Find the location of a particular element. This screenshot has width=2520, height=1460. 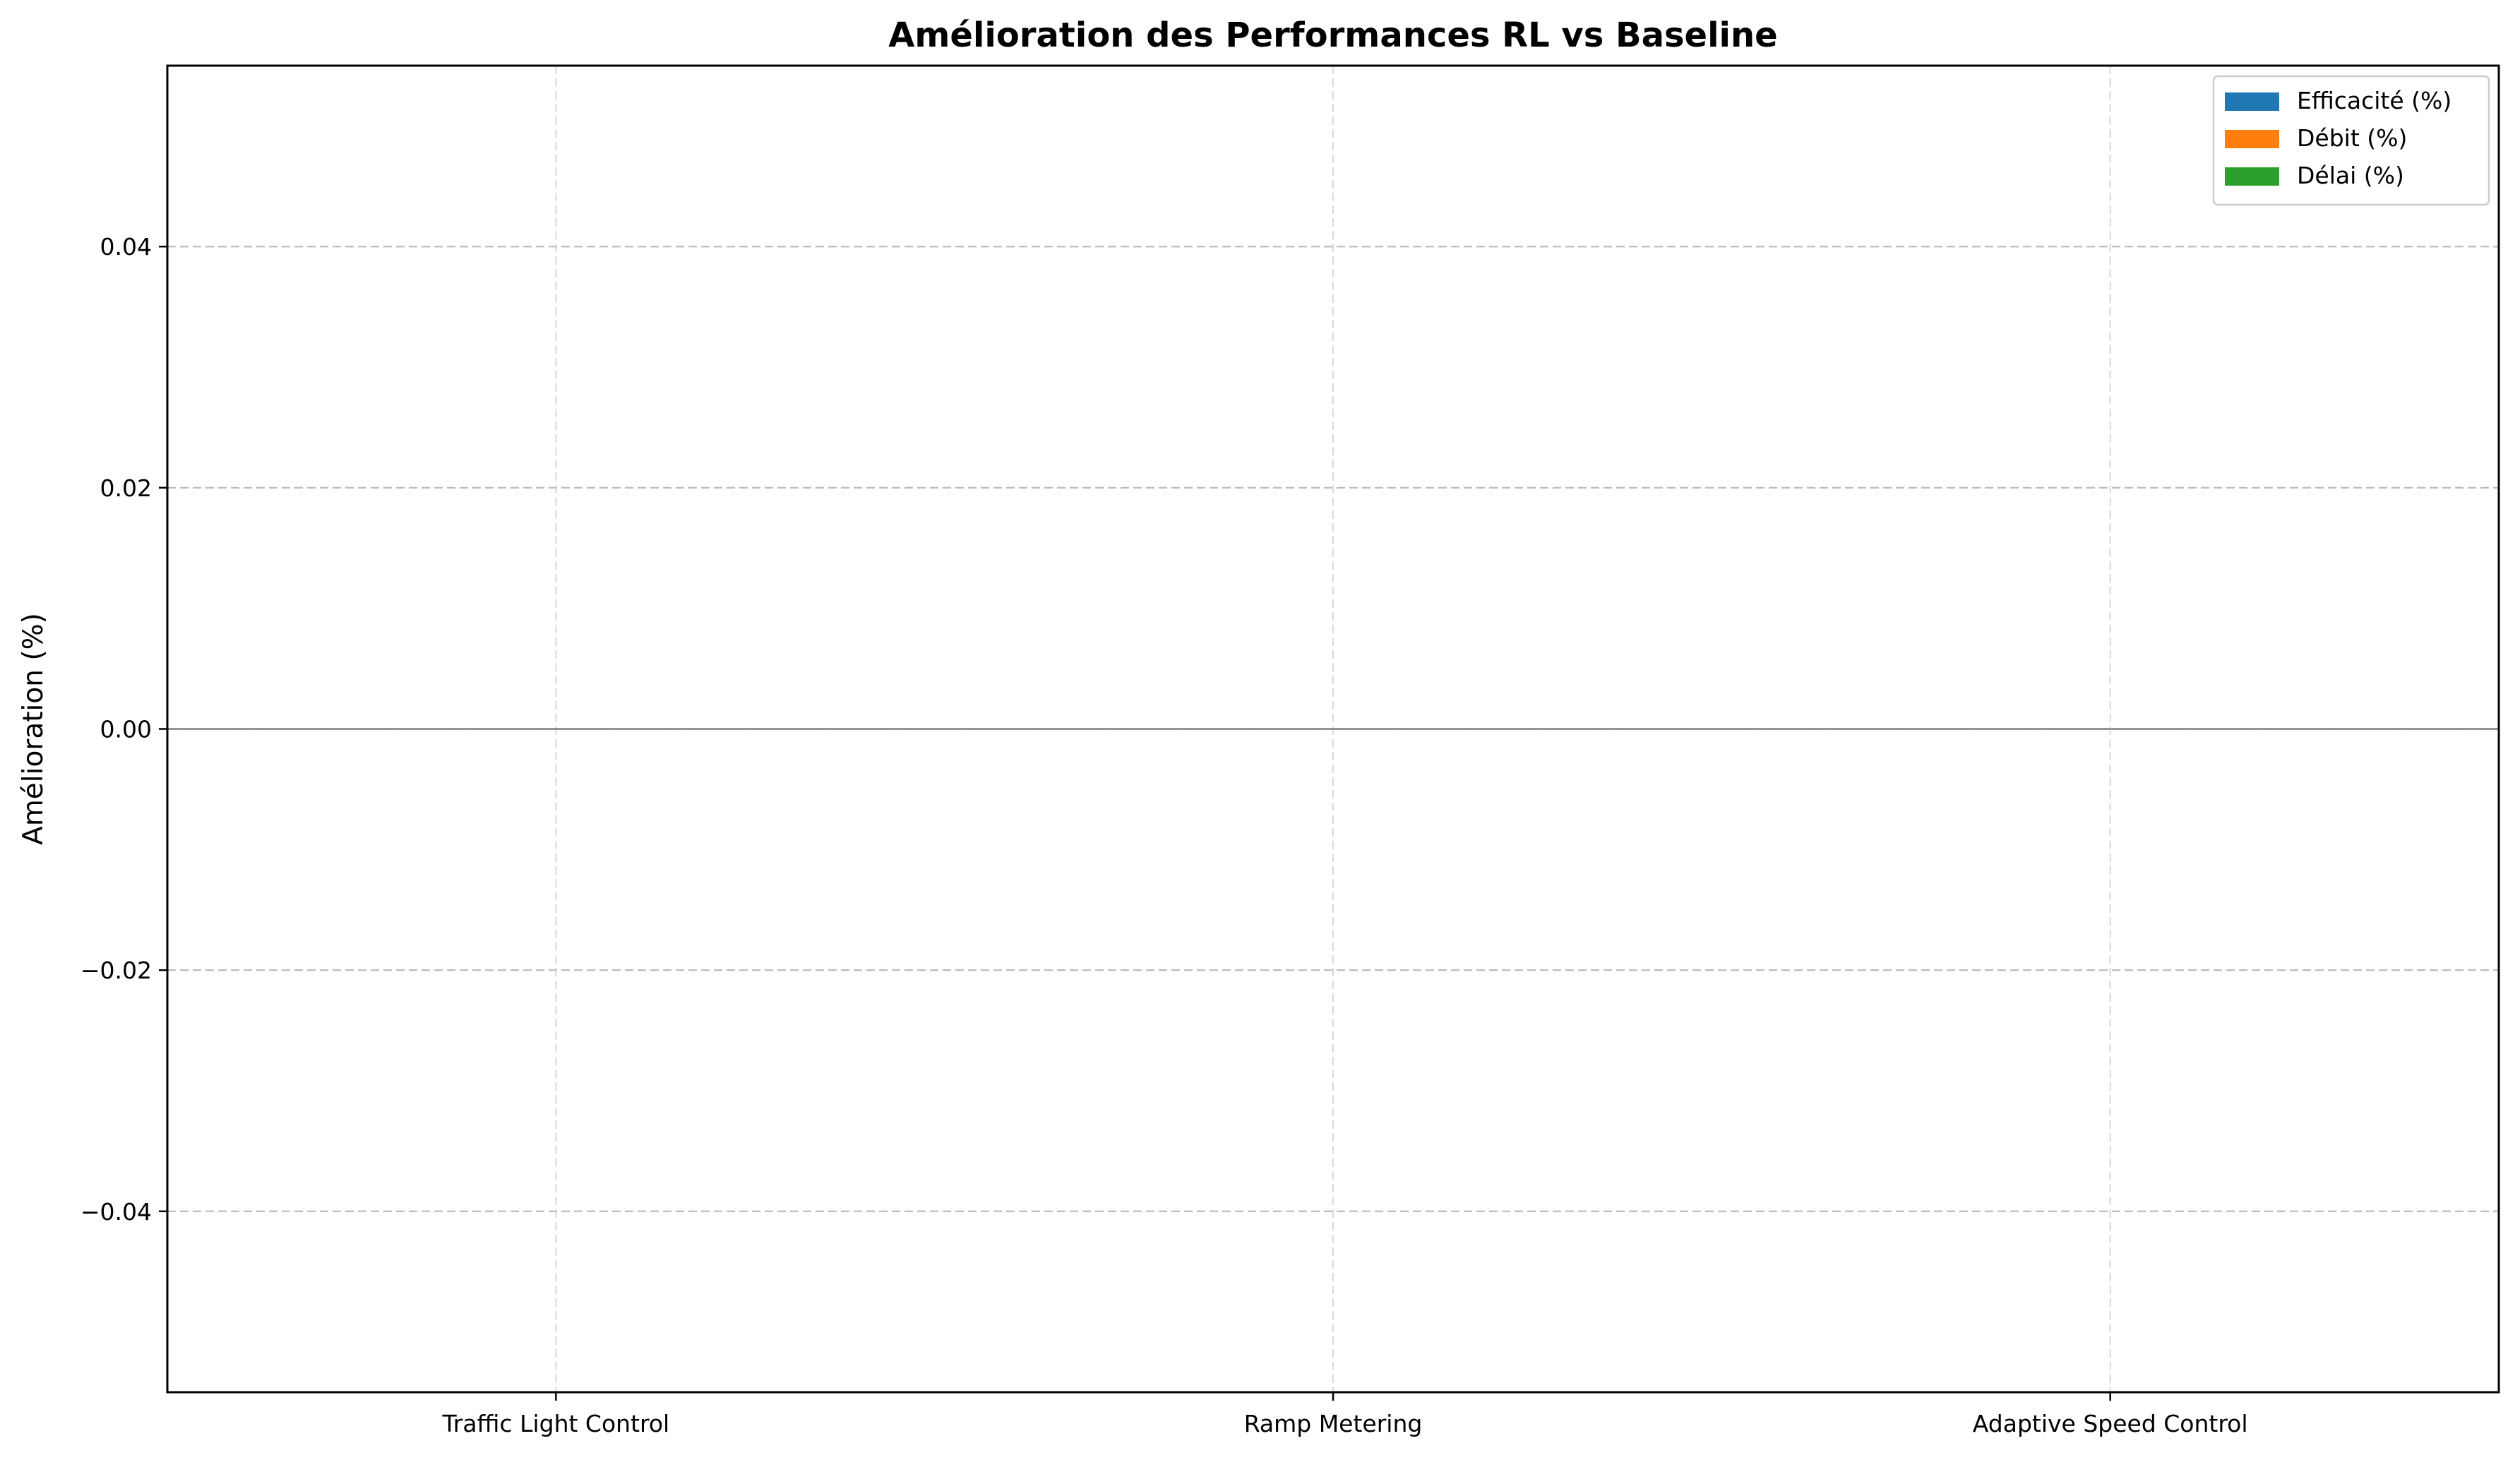

x-tick-label: Traffic Light Control is located at coordinates (555, 1423).